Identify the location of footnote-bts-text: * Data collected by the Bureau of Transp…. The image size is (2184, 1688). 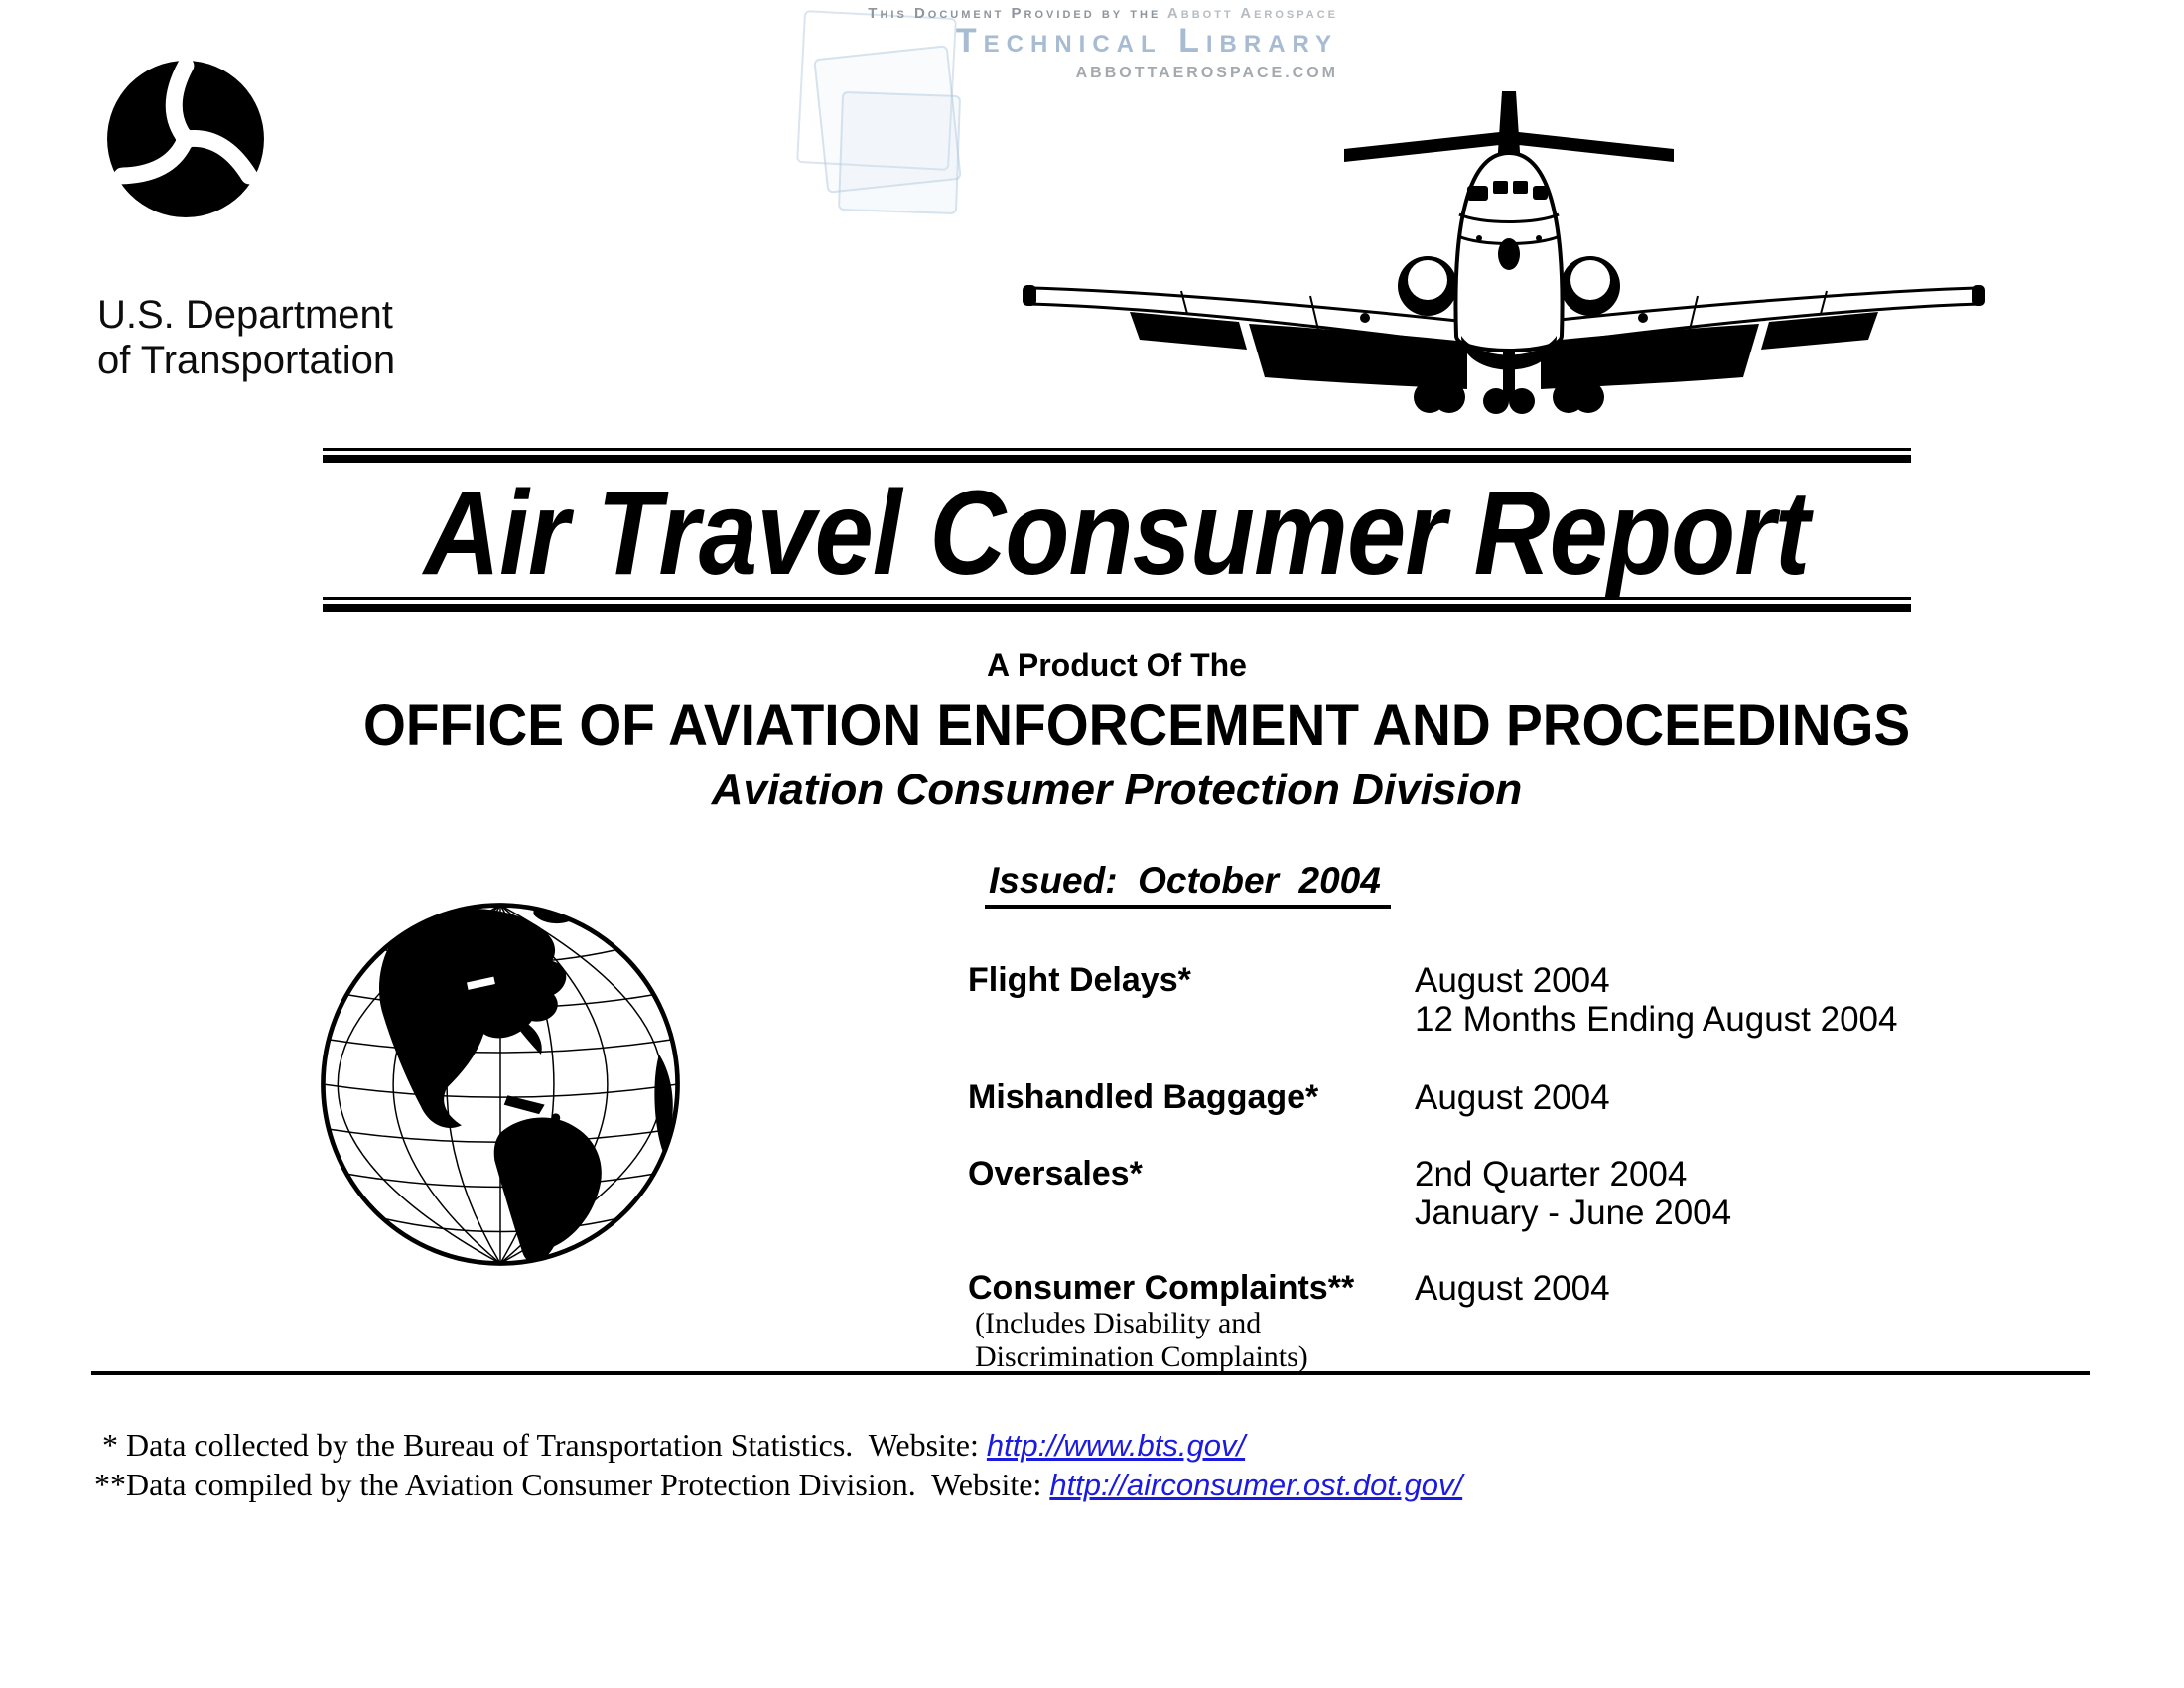
(540, 1445).